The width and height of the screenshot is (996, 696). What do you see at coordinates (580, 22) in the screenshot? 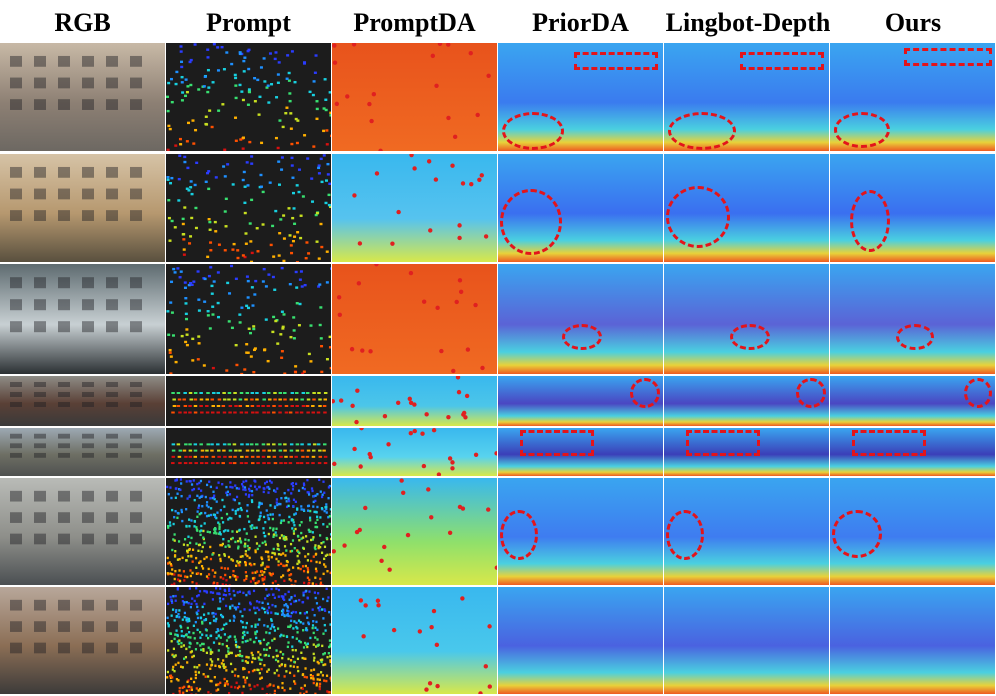
I see `column-header-priorda: PriorDA` at bounding box center [580, 22].